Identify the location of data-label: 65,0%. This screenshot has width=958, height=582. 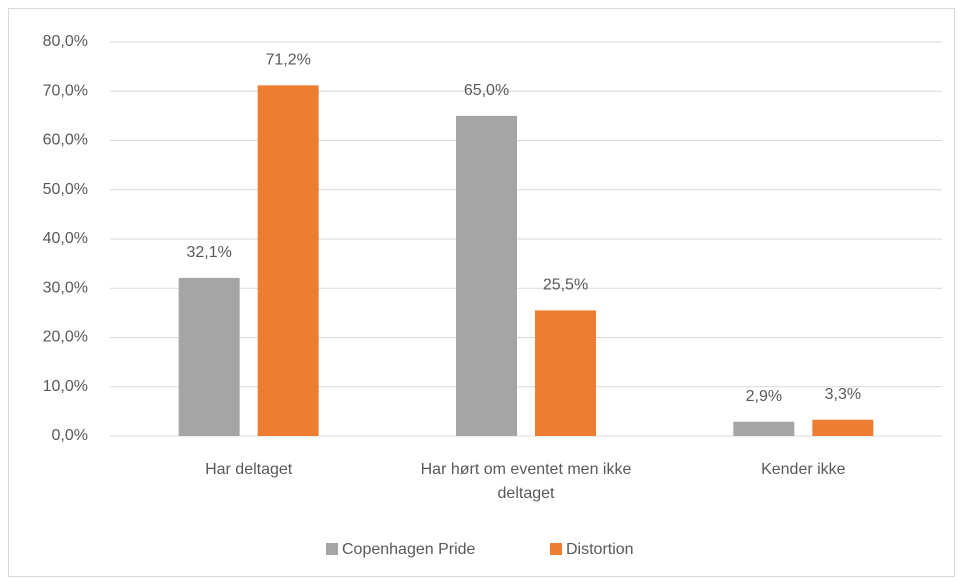
(486, 90).